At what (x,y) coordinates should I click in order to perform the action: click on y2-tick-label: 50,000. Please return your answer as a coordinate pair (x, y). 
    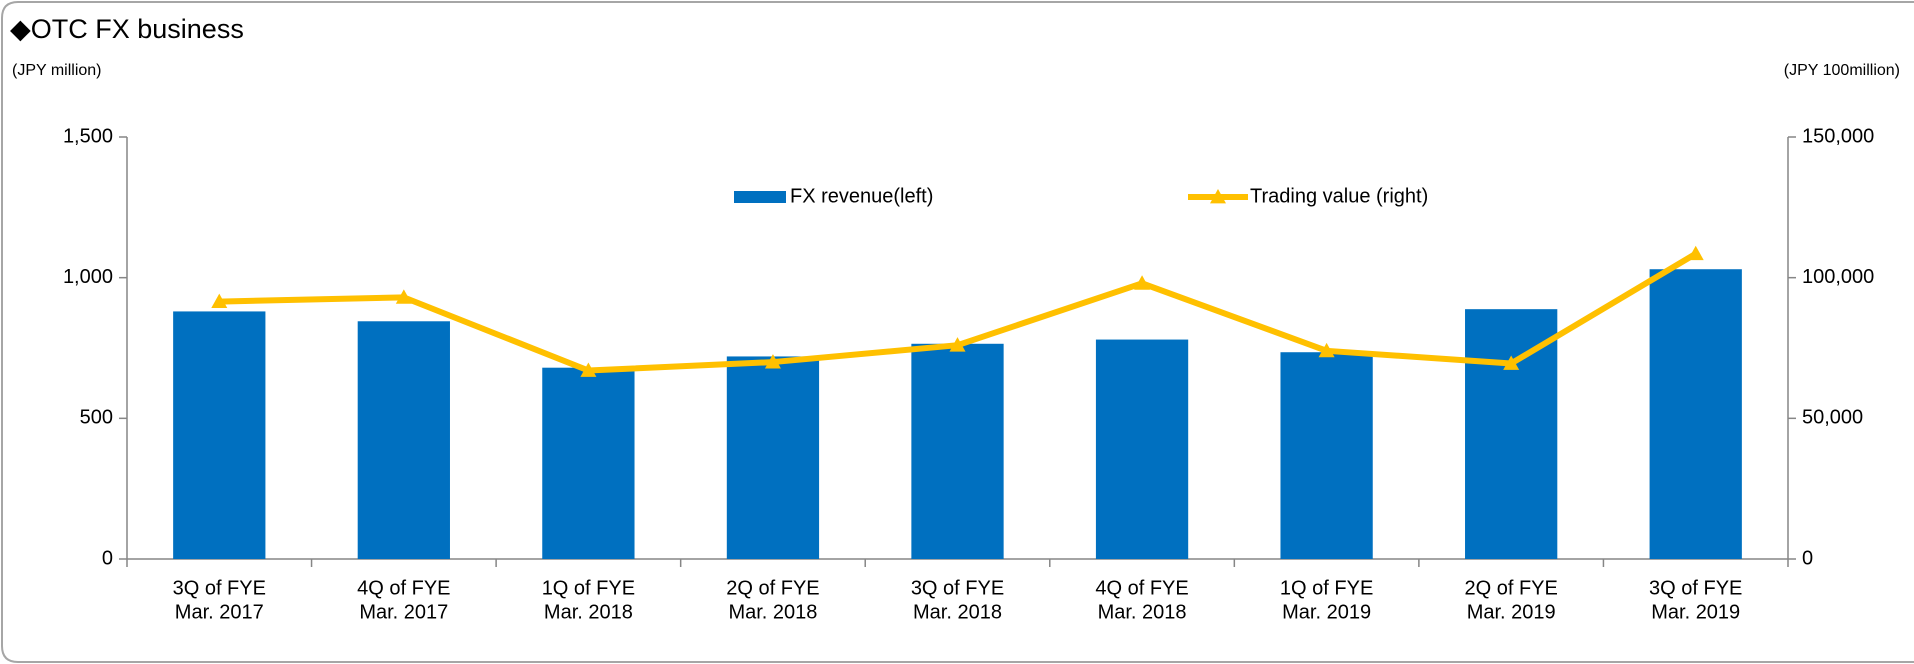
    Looking at the image, I should click on (1832, 418).